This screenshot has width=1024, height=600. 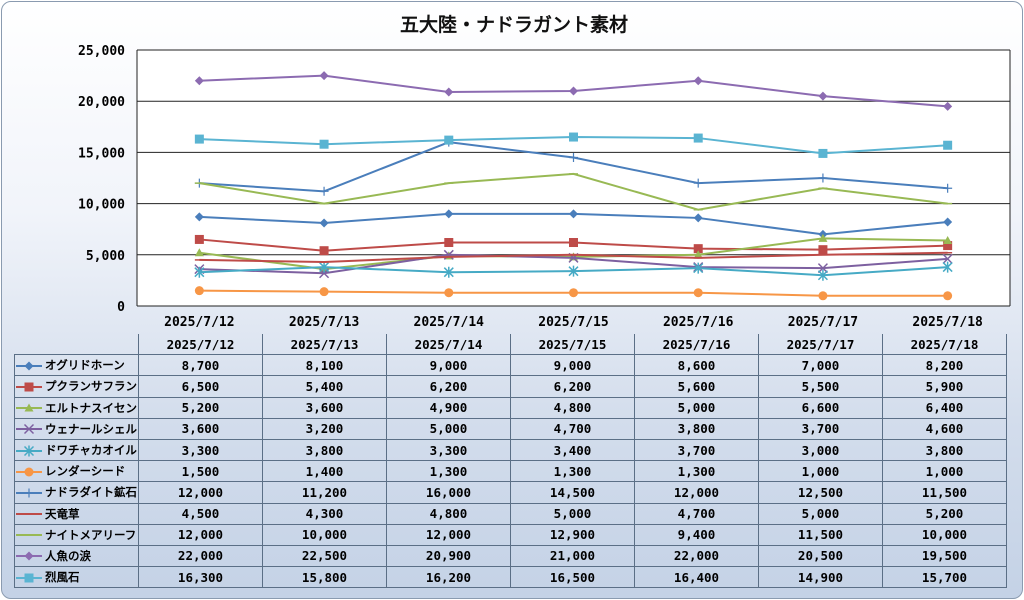 I want to click on series-name-cell: エルトナスイセン, so click(x=76, y=407).